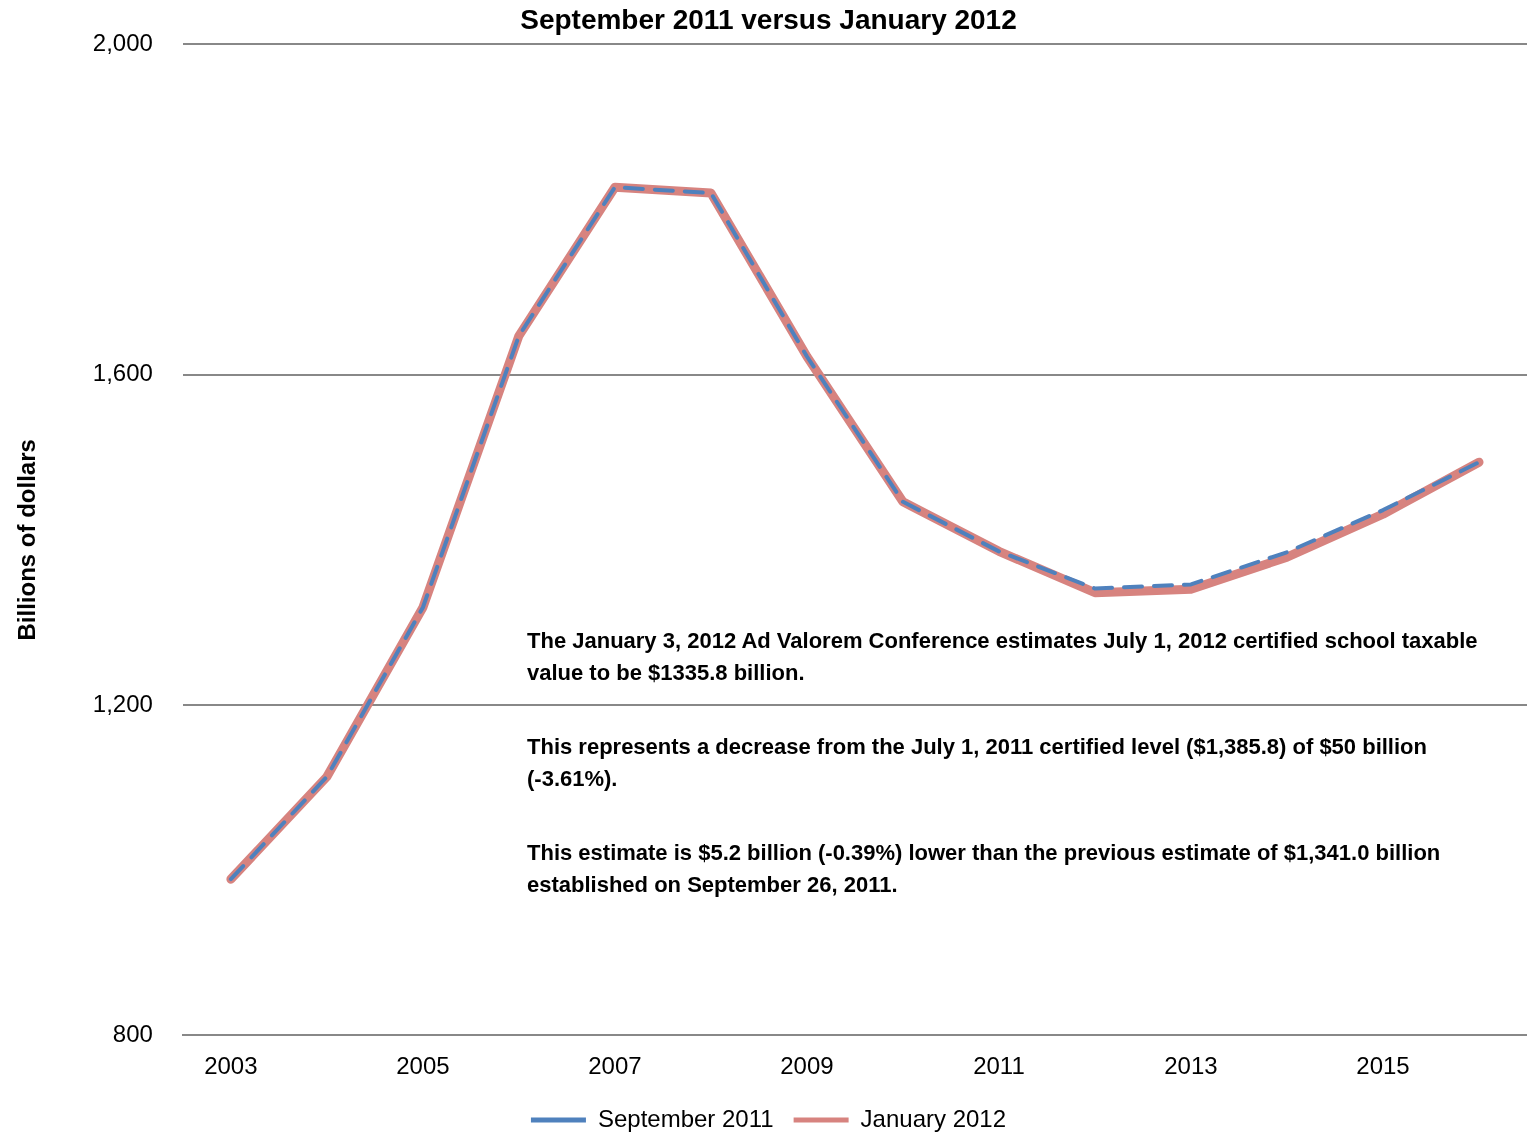  I want to click on x-tick-label: 2015, so click(1383, 1066).